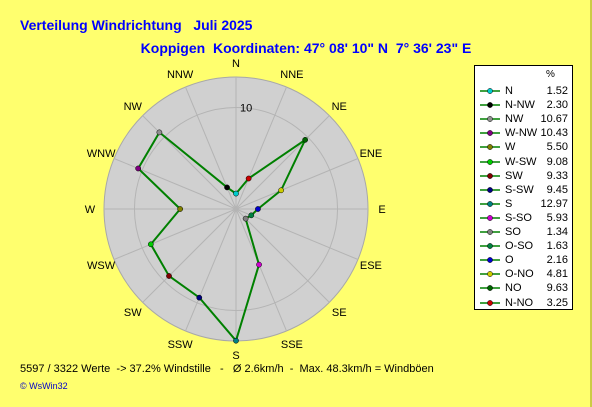 Image resolution: width=592 pixels, height=407 pixels. What do you see at coordinates (211, 270) in the screenshot?
I see `spoke-ssw` at bounding box center [211, 270].